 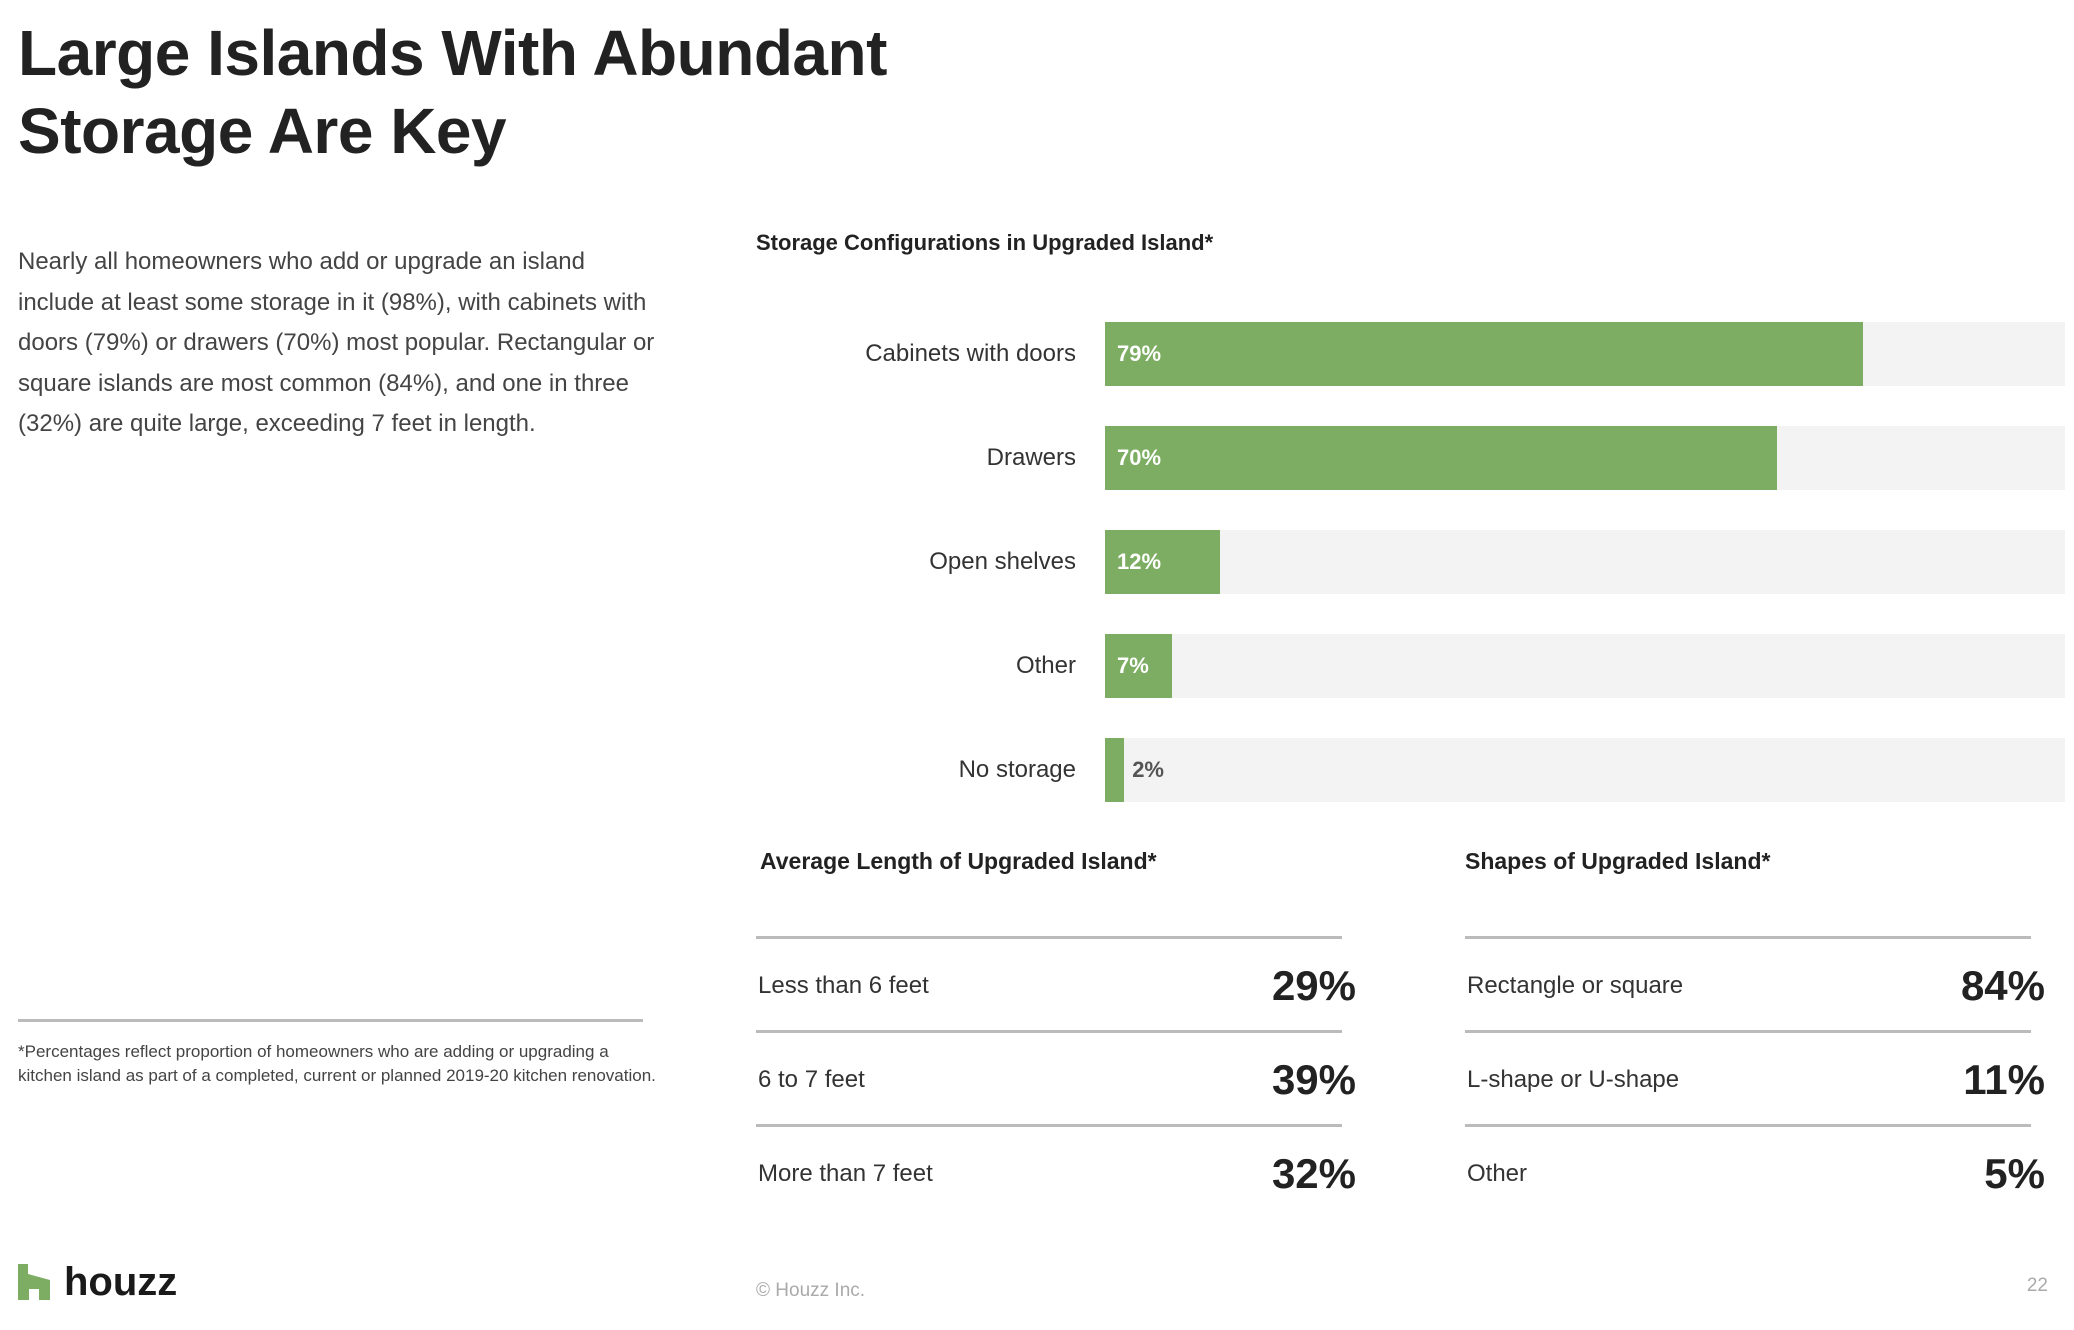 I want to click on bar-category-label: No storage, so click(x=1017, y=769).